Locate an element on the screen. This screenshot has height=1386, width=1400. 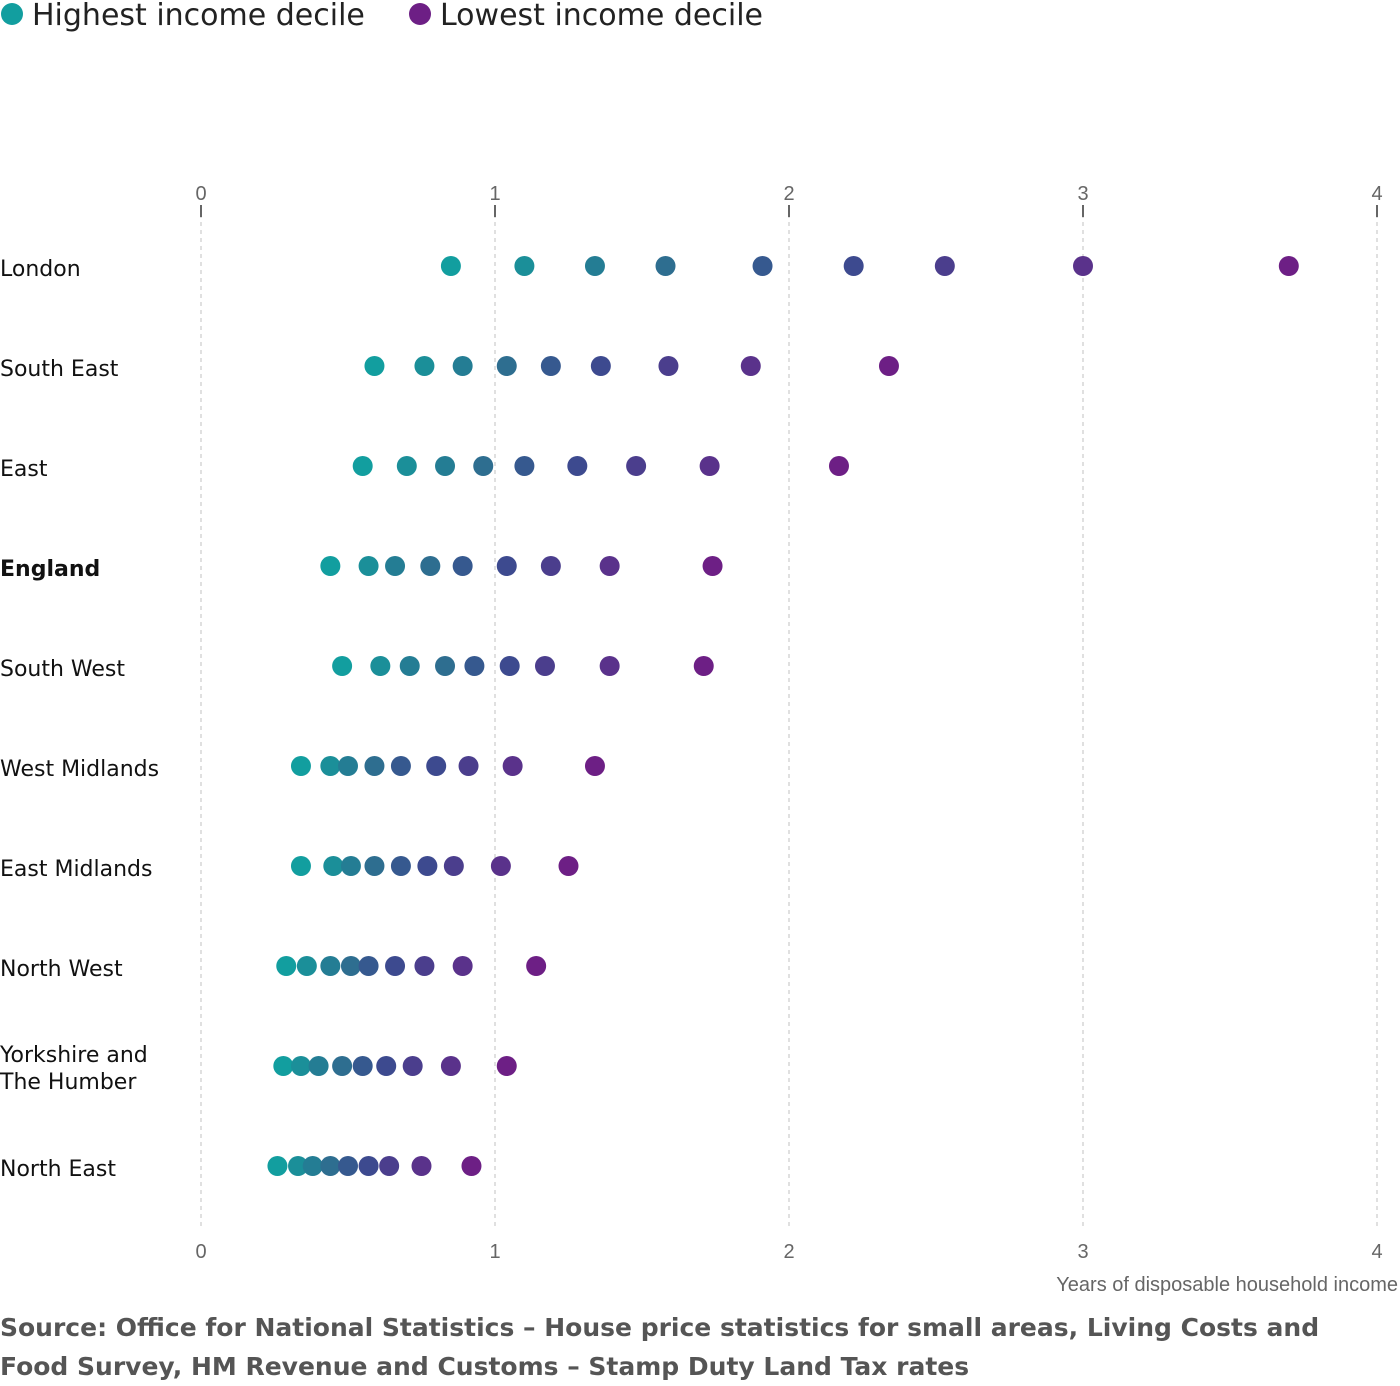
region-label-west-midlands: West Midlands is located at coordinates (79, 769).